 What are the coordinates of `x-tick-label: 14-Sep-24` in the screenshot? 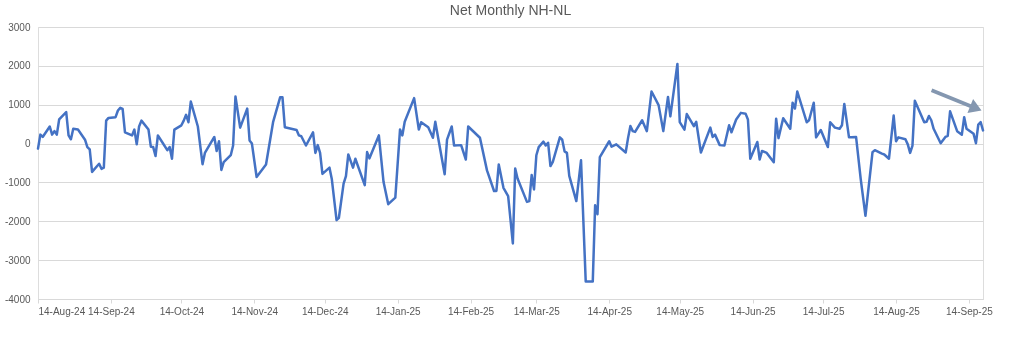 It's located at (112, 311).